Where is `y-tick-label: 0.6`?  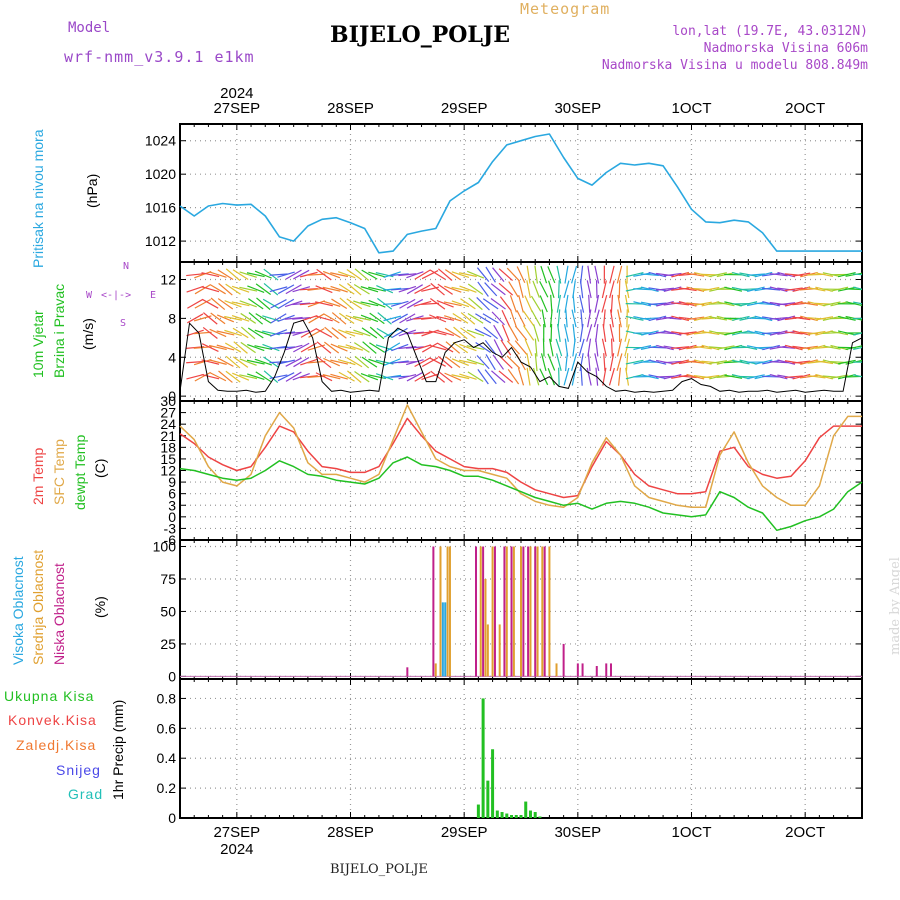
y-tick-label: 0.6 is located at coordinates (167, 728).